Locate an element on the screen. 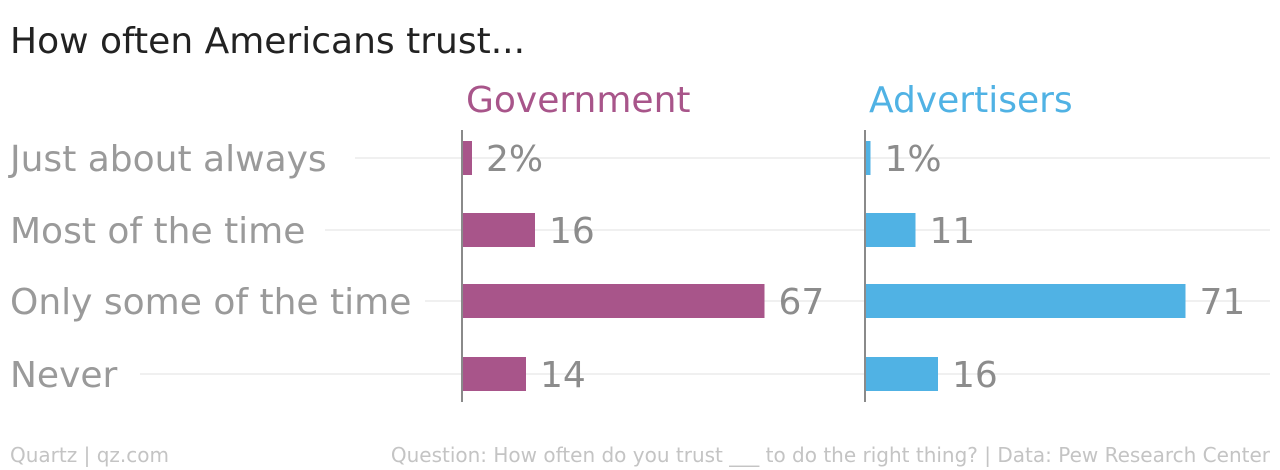  value-label-advertisers-only-some-of-the-time: 71 is located at coordinates (1223, 302).